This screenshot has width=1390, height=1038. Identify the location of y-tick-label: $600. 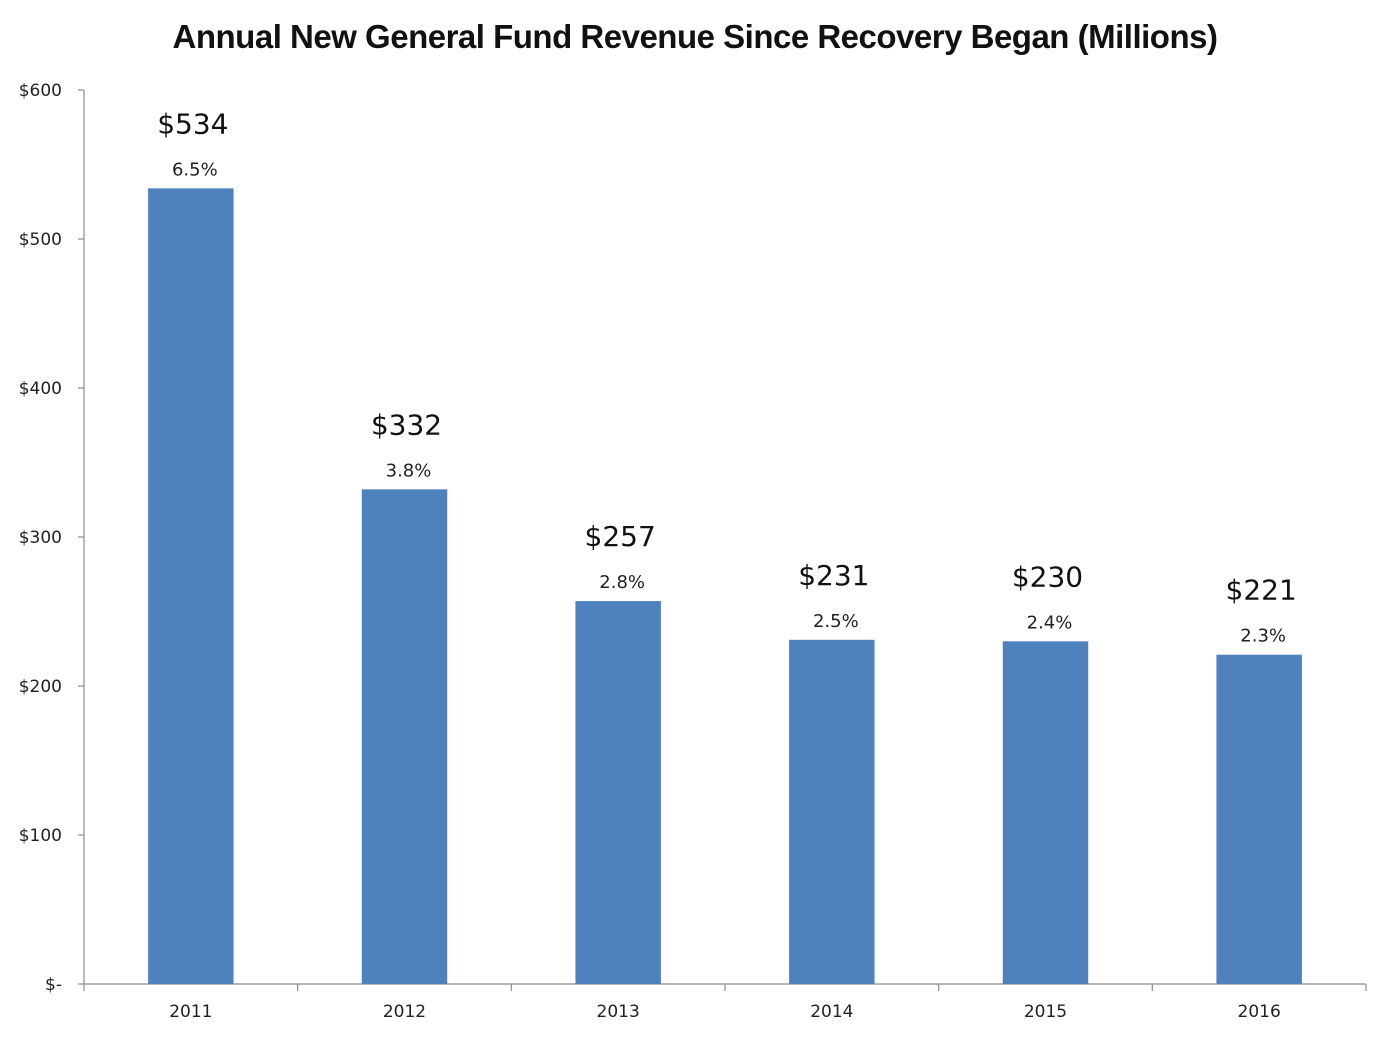
(40, 91).